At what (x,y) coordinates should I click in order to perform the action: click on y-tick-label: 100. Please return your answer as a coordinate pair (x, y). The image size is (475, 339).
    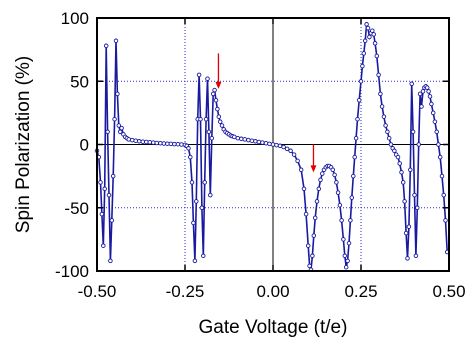
    Looking at the image, I should click on (75, 18).